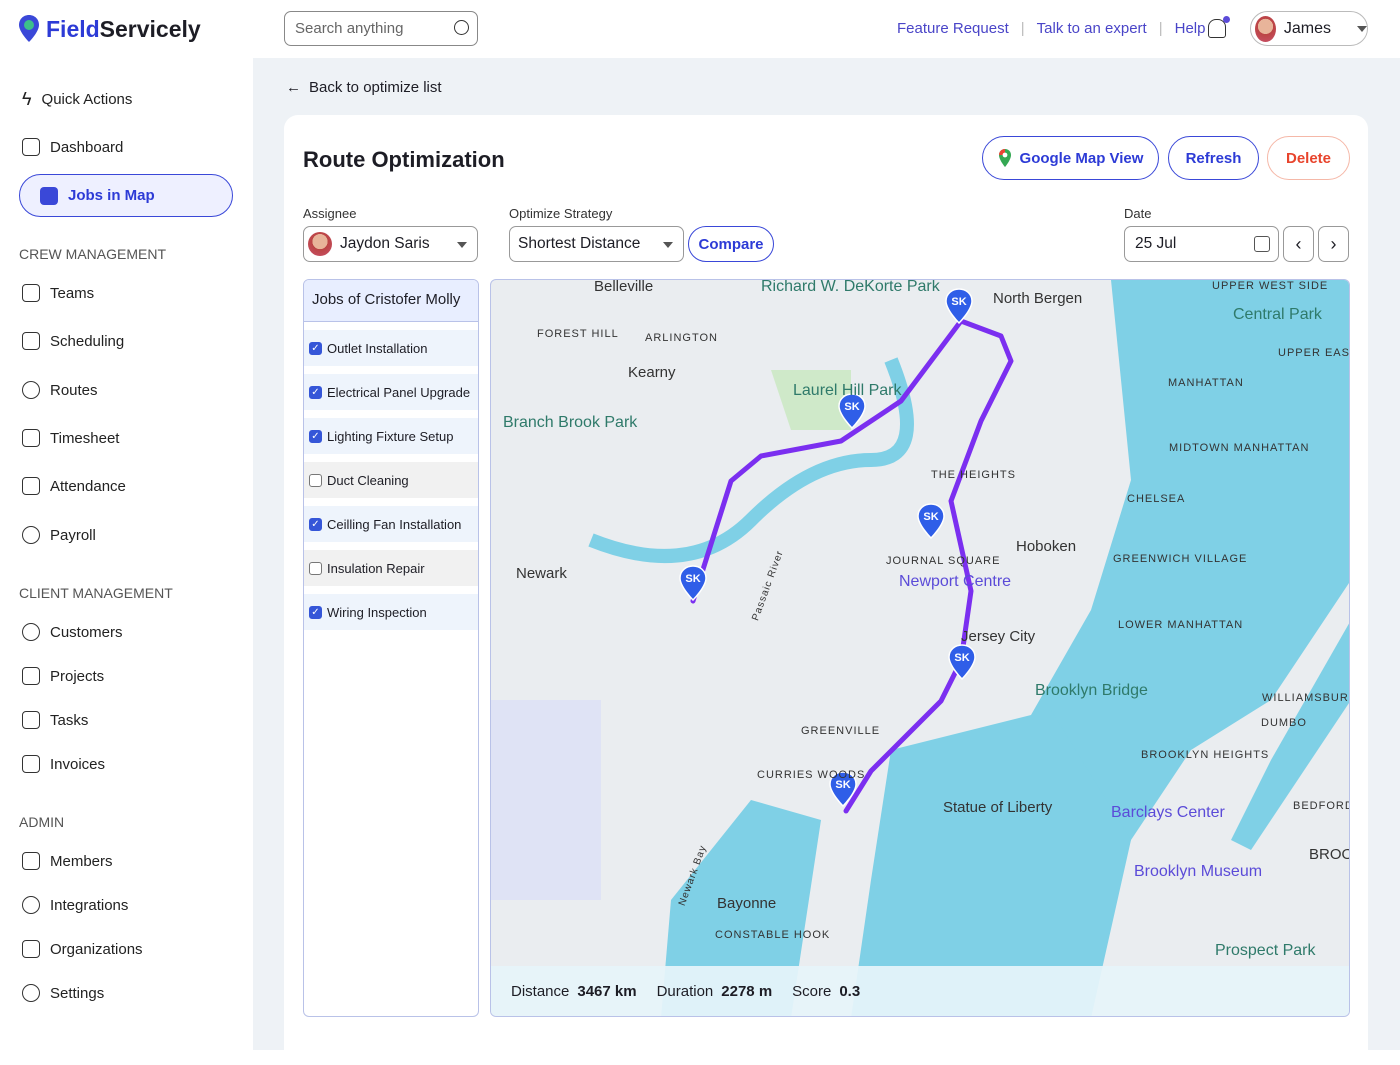 The width and height of the screenshot is (1400, 1065). Describe the element at coordinates (404, 159) in the screenshot. I see `page-title: Route Optimization` at that location.